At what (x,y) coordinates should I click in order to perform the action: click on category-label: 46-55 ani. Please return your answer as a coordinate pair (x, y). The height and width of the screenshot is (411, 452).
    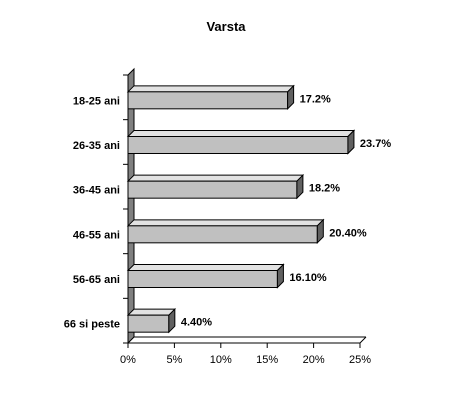
    Looking at the image, I should click on (96, 235).